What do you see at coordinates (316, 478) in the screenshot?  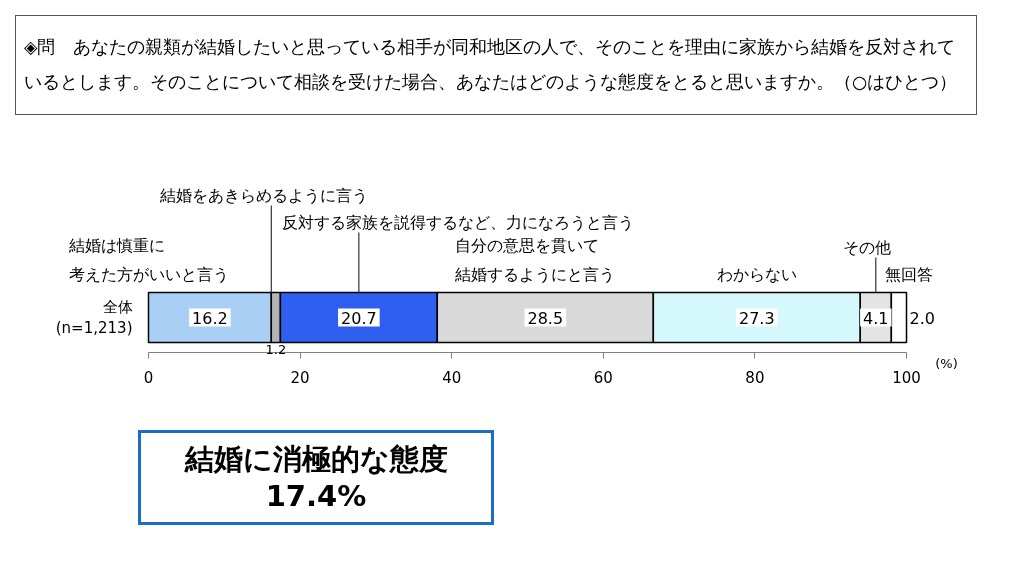 I see `text: 結婚に消極的な態度 17.4%` at bounding box center [316, 478].